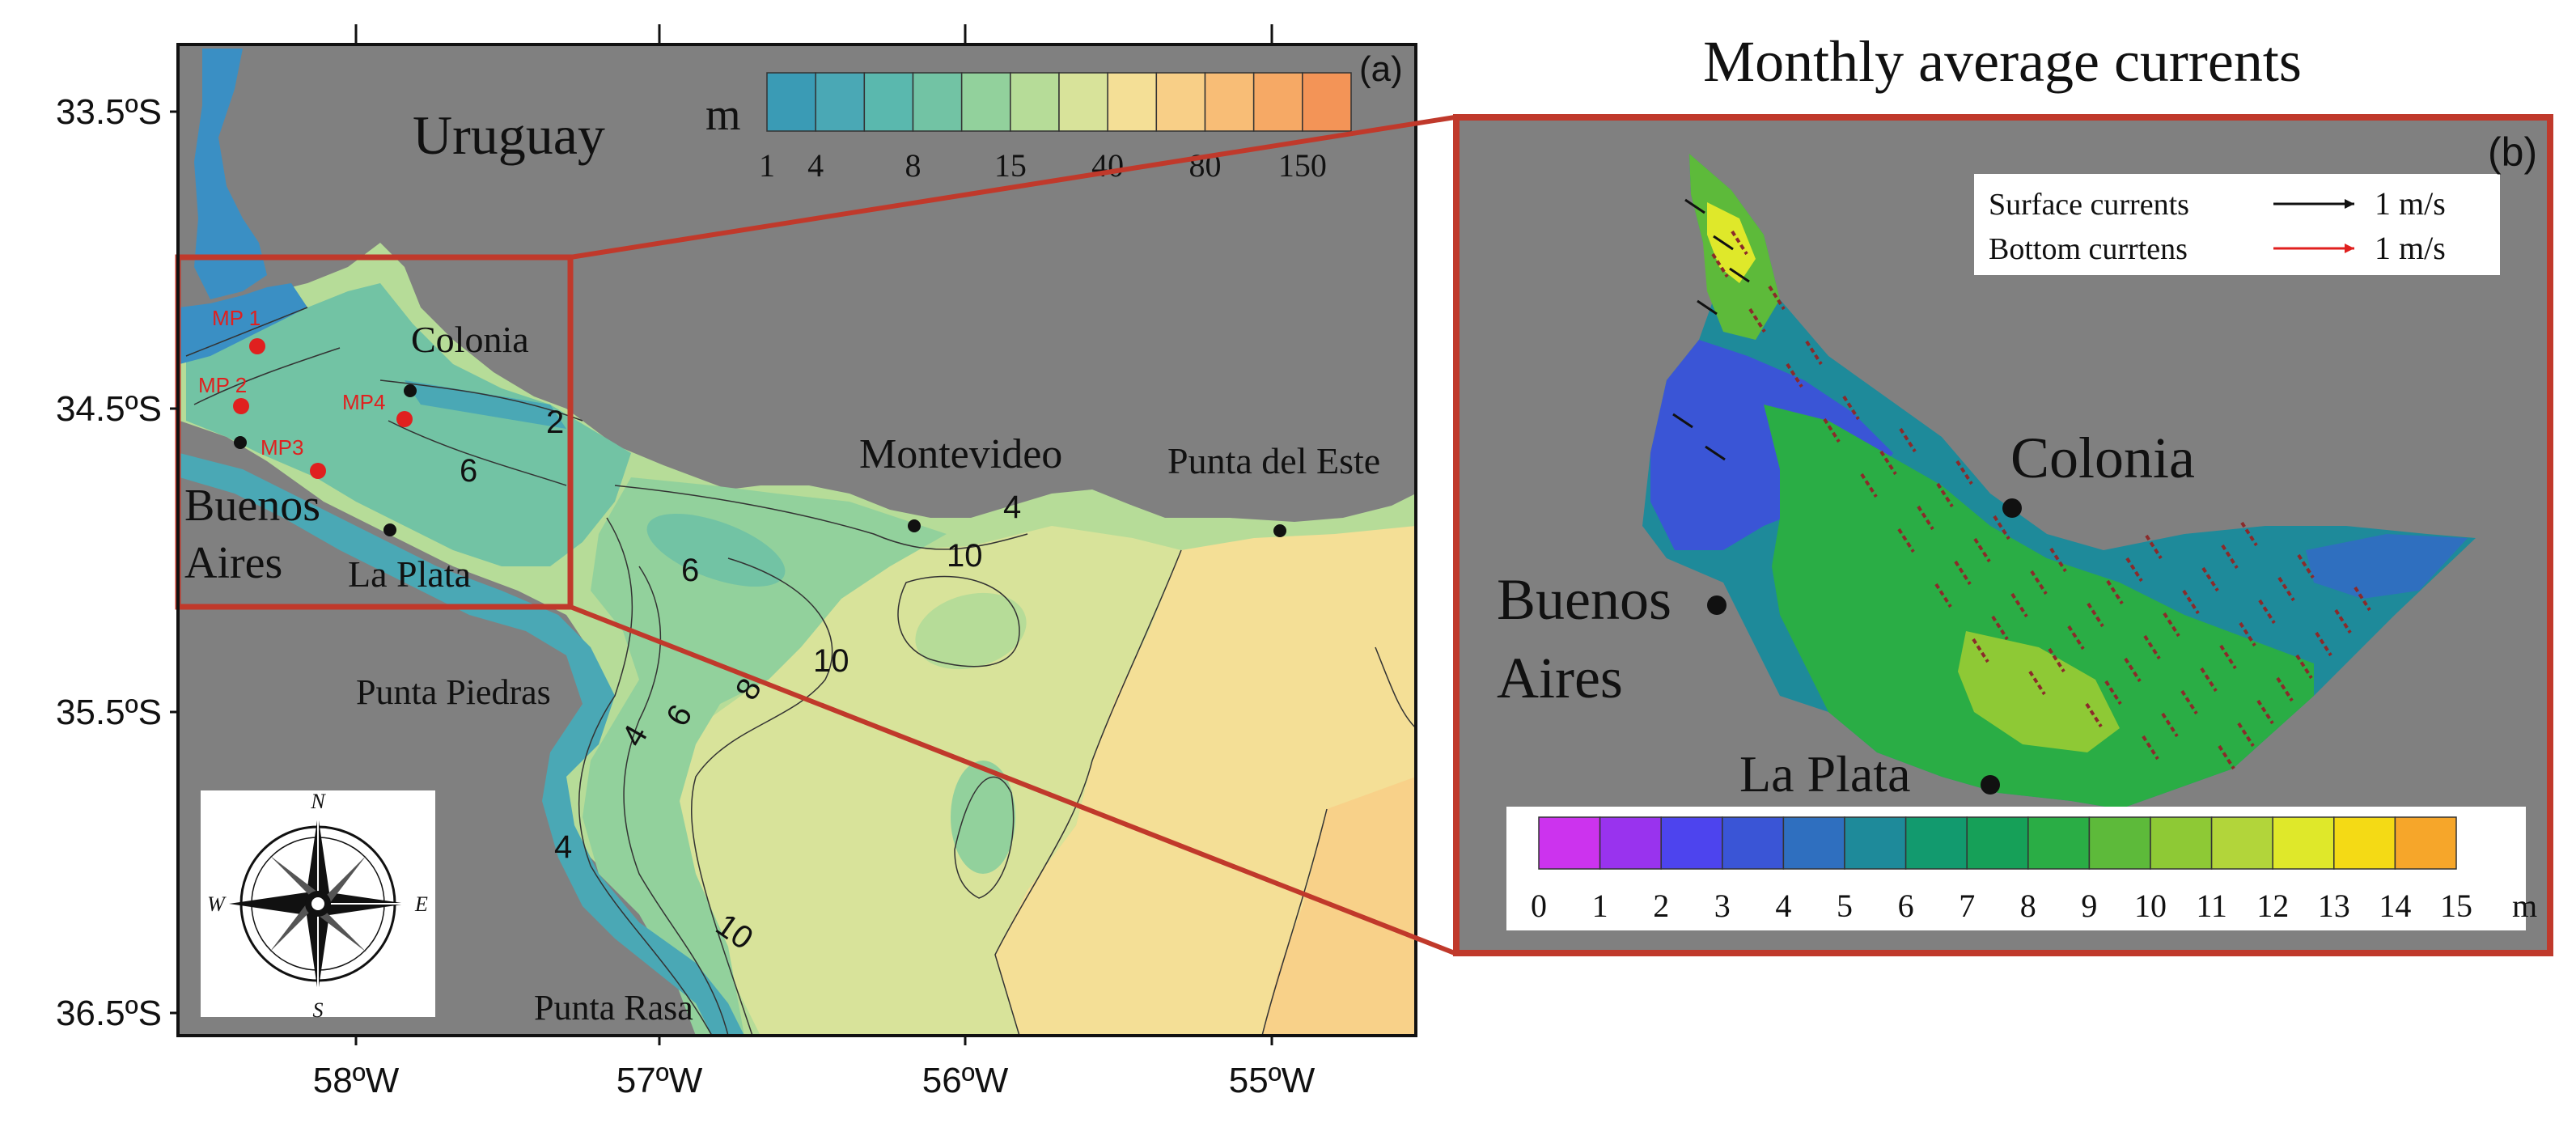 The height and width of the screenshot is (1123, 2576). Describe the element at coordinates (109, 713) in the screenshot. I see `lat-tick-label: 35.5ºS` at that location.